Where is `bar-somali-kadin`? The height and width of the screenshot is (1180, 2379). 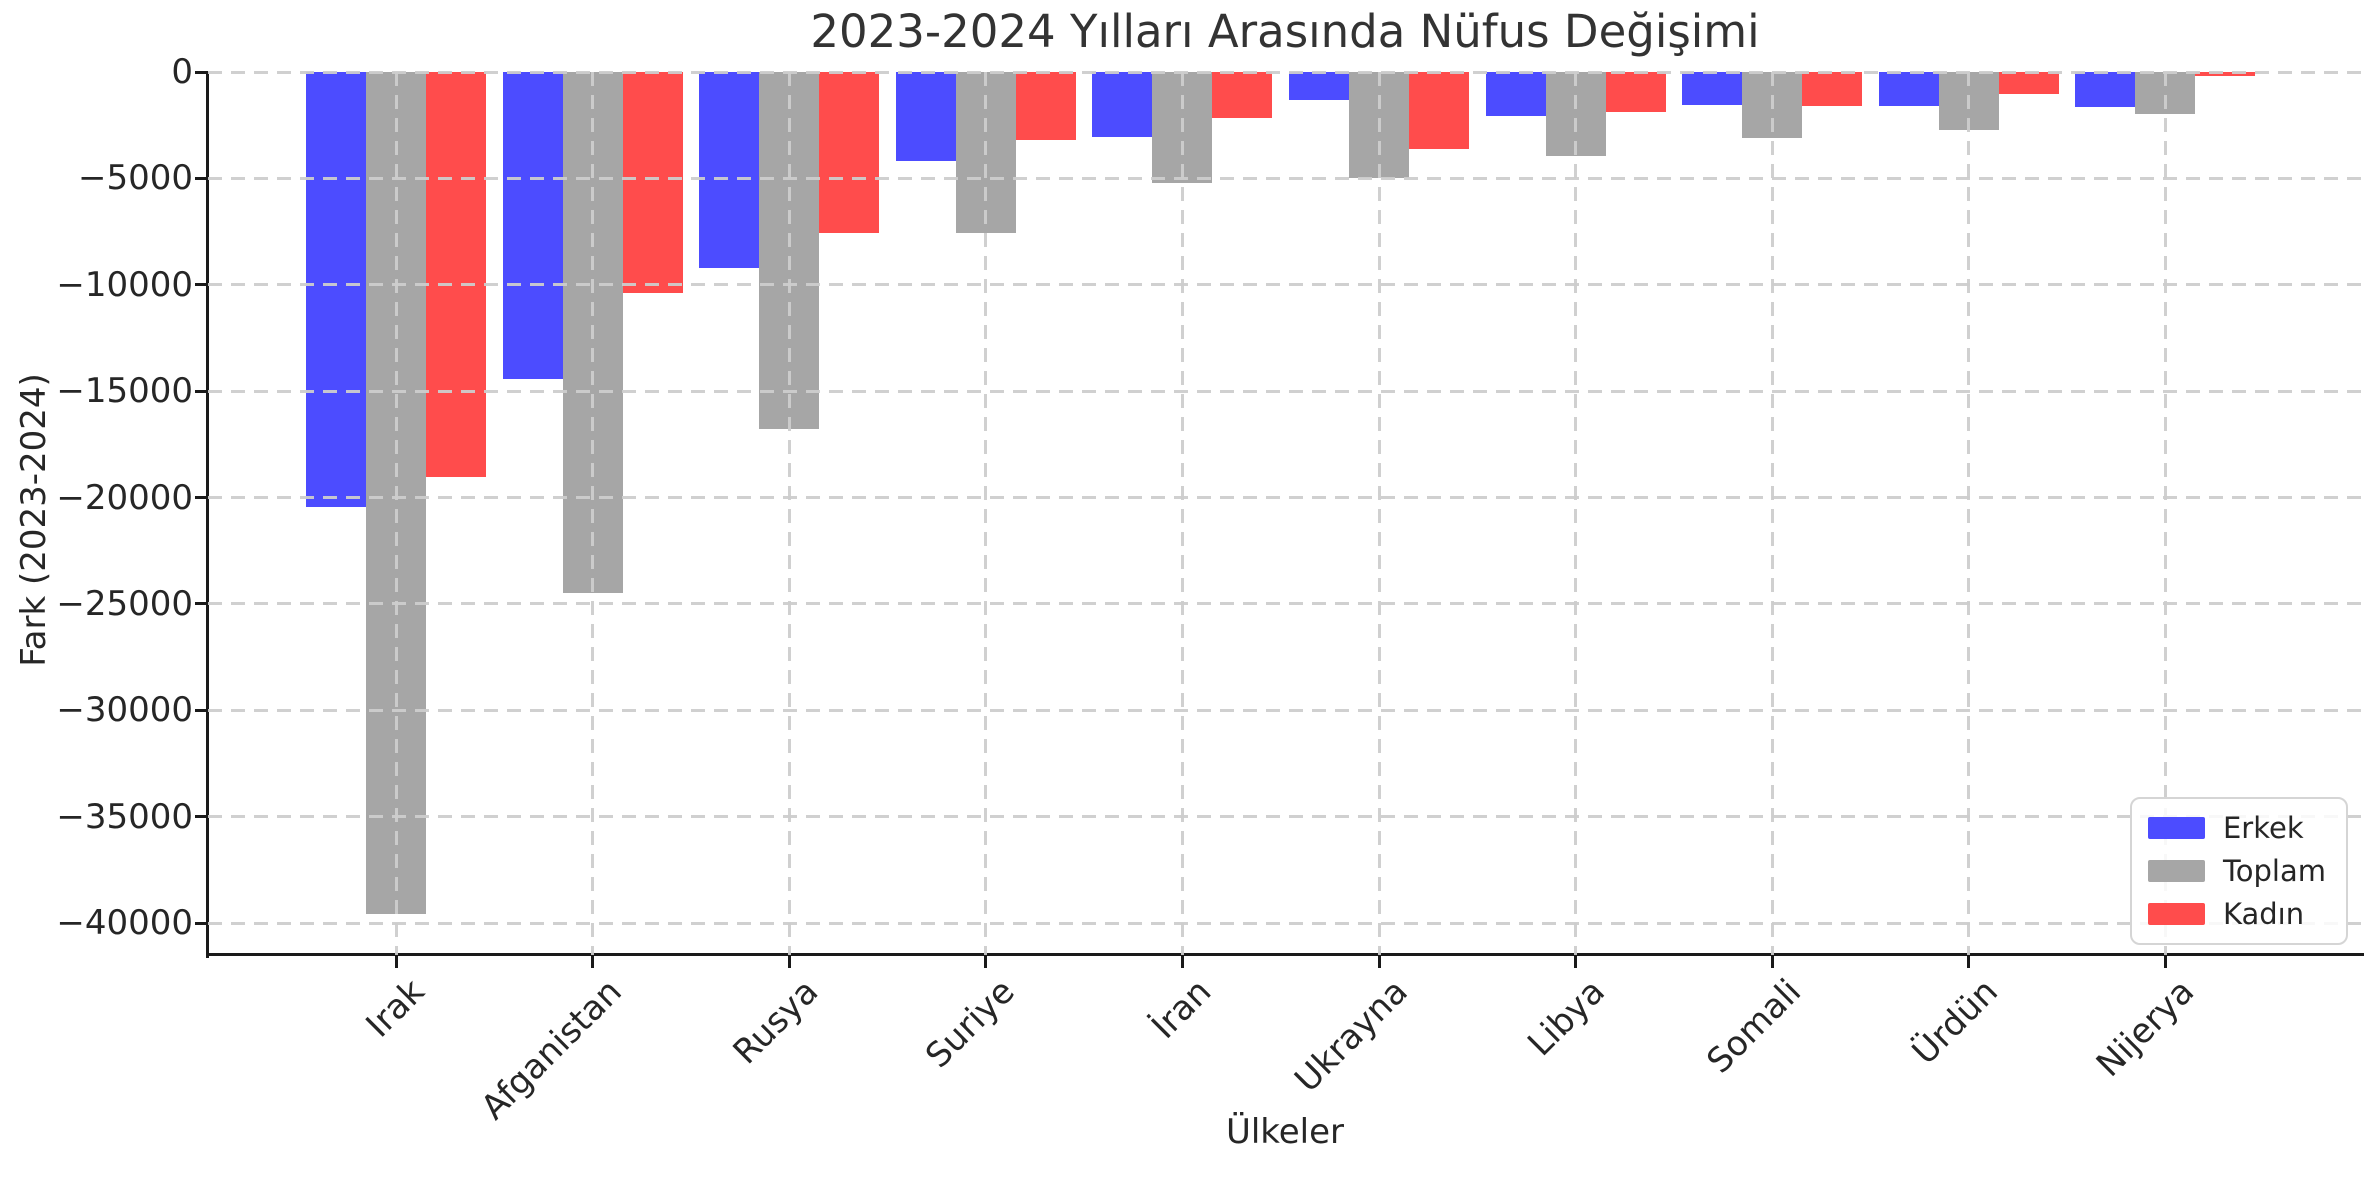 bar-somali-kadin is located at coordinates (1832, 89).